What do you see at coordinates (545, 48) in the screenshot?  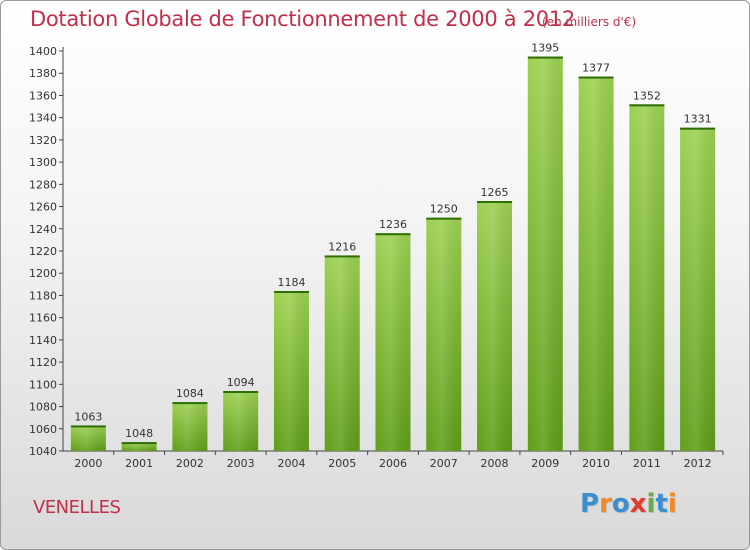 I see `data-label-2009: 1395` at bounding box center [545, 48].